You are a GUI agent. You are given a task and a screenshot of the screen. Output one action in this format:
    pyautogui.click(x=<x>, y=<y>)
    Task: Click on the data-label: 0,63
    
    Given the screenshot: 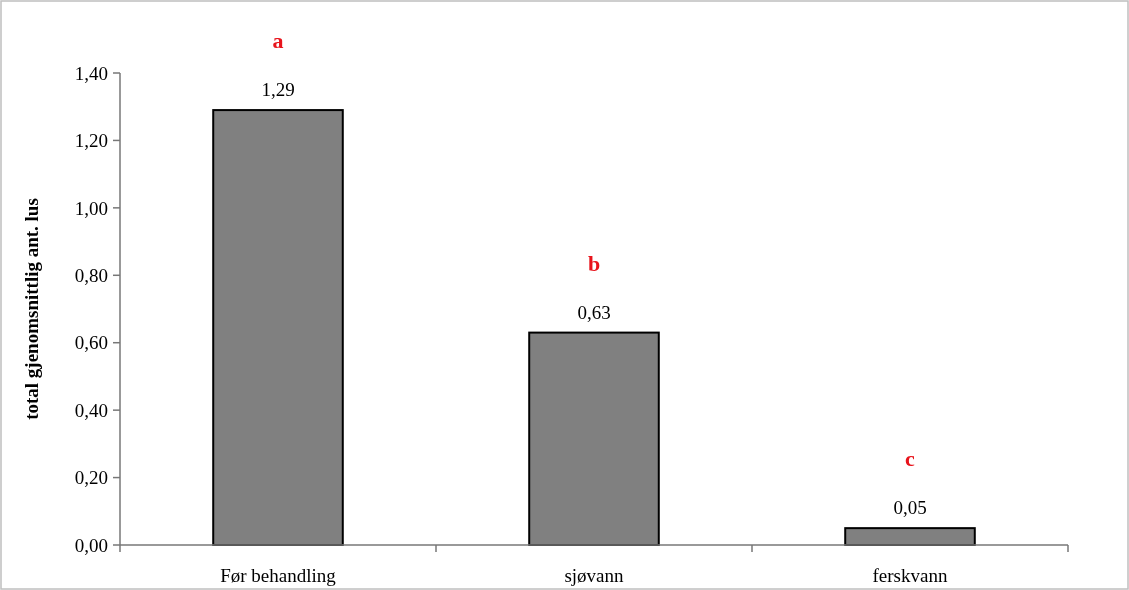 What is the action you would take?
    pyautogui.click(x=594, y=312)
    